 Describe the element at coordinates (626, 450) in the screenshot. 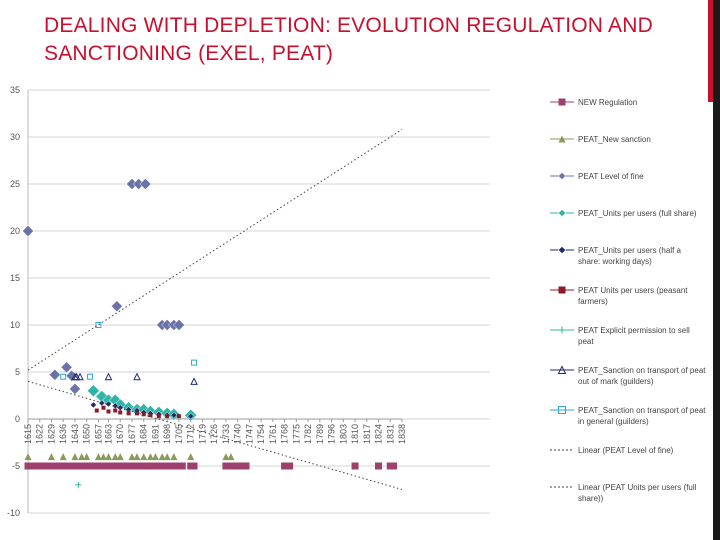

I see `legend-label: Linear (PEAT Level of fine)` at that location.